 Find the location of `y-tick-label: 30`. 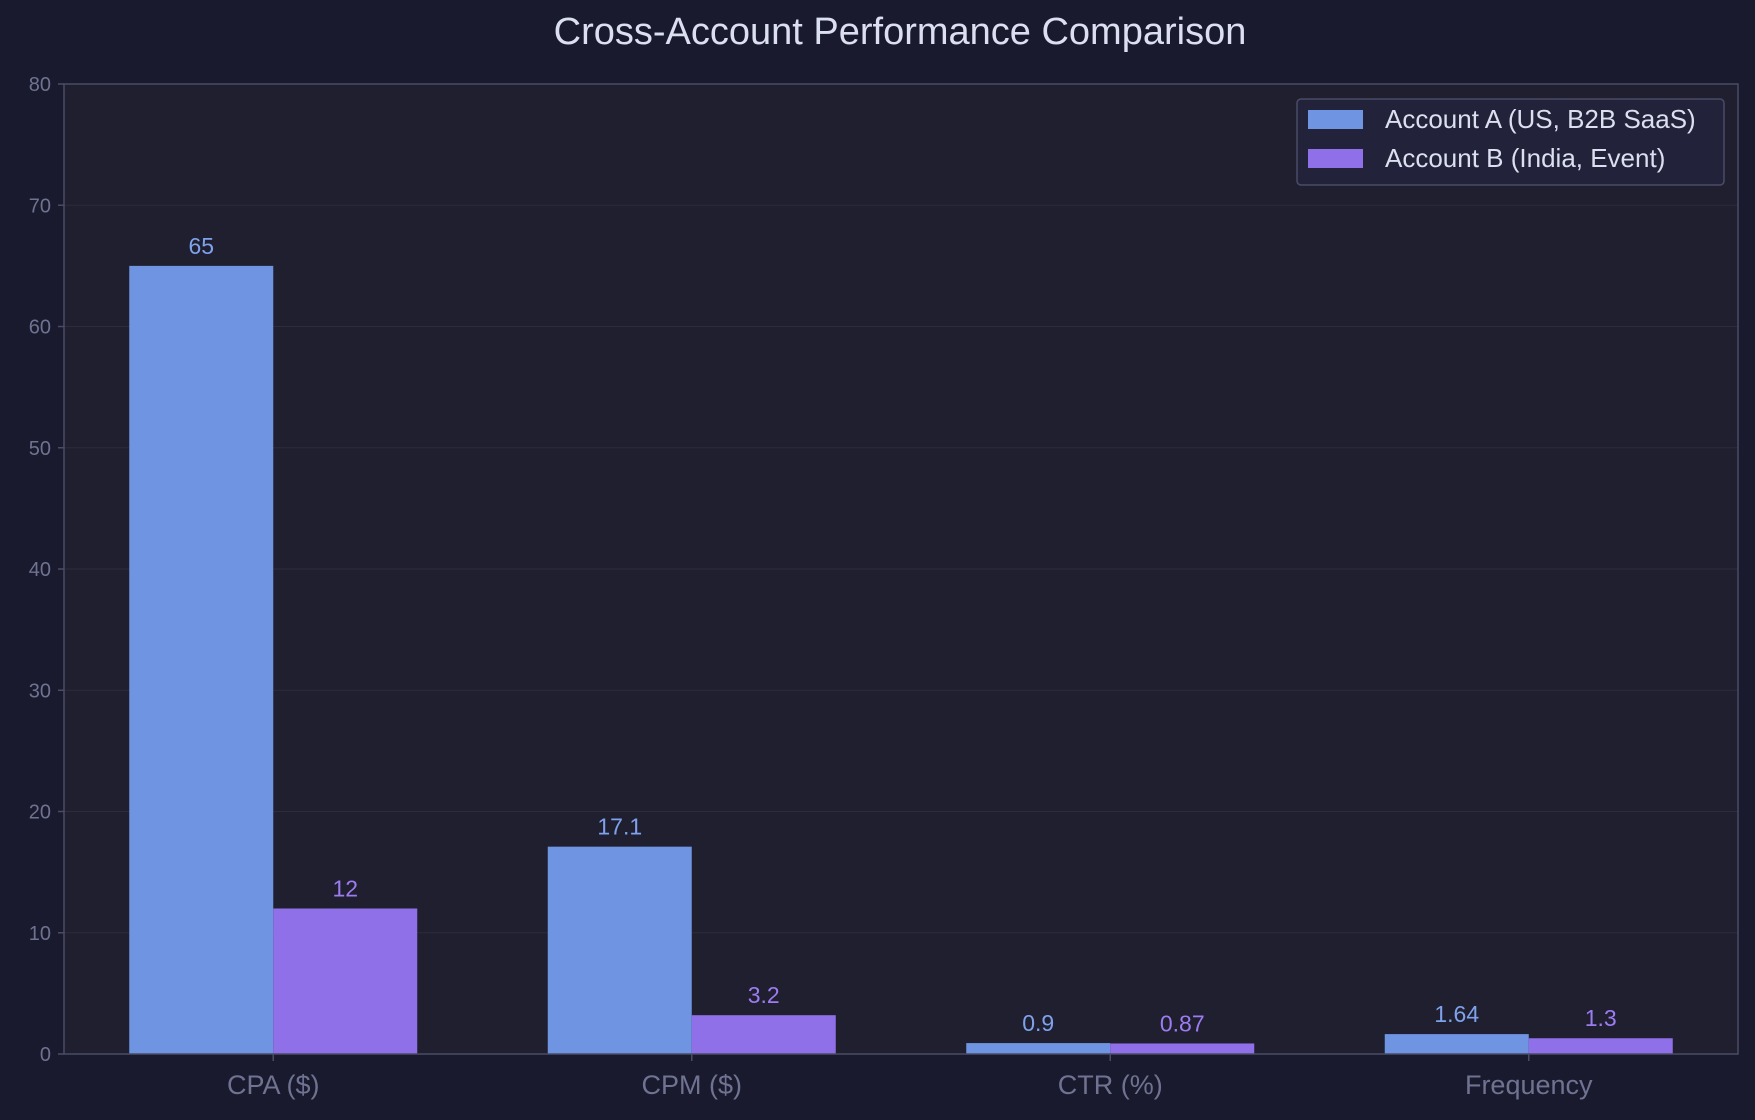

y-tick-label: 30 is located at coordinates (40, 691).